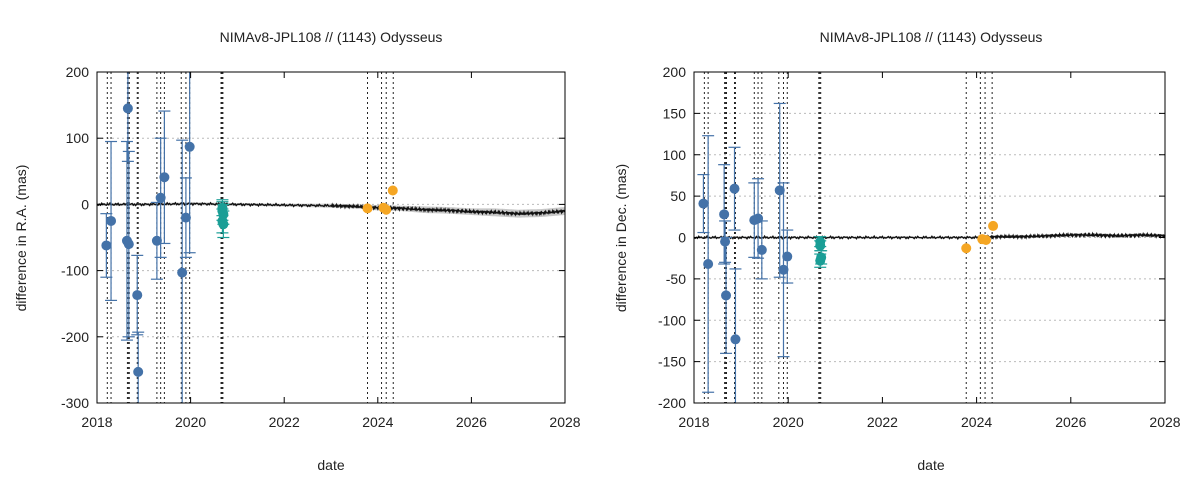 This screenshot has width=1200, height=480. I want to click on y-axis-label: difference in R.A. (mas), so click(21, 238).